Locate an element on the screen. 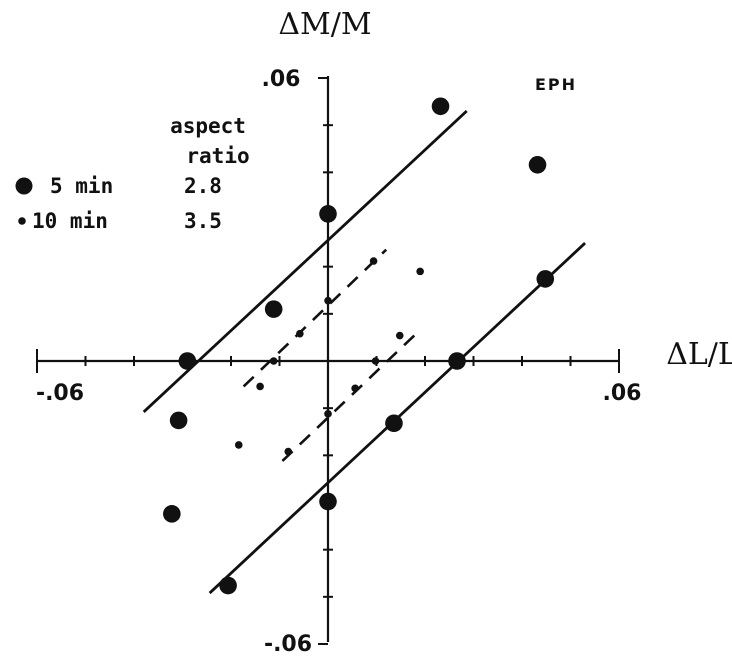 Image resolution: width=732 pixels, height=656 pixels. x-axis-title: ΔL/L is located at coordinates (699, 354).